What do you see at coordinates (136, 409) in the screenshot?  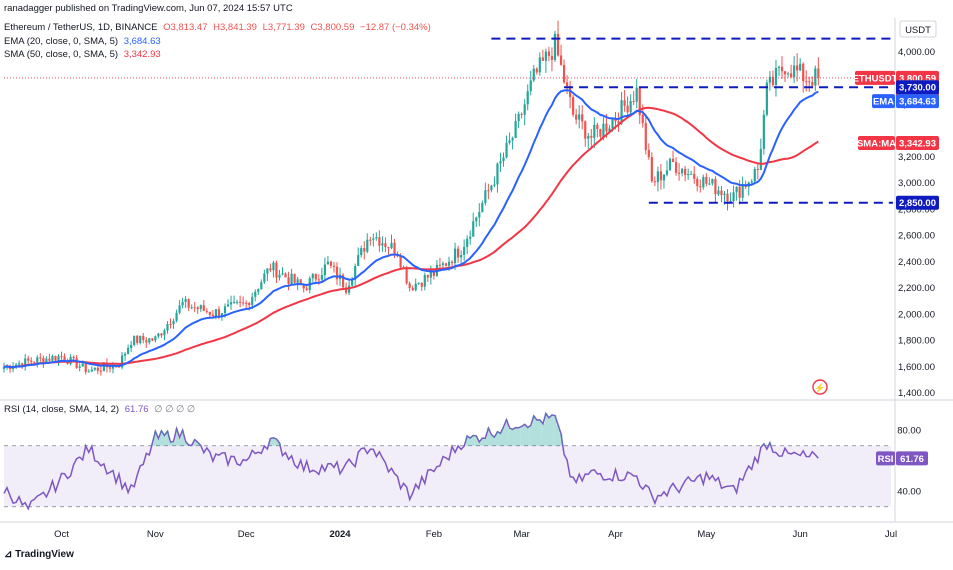 I see `rsi-legend-value: 61.76` at bounding box center [136, 409].